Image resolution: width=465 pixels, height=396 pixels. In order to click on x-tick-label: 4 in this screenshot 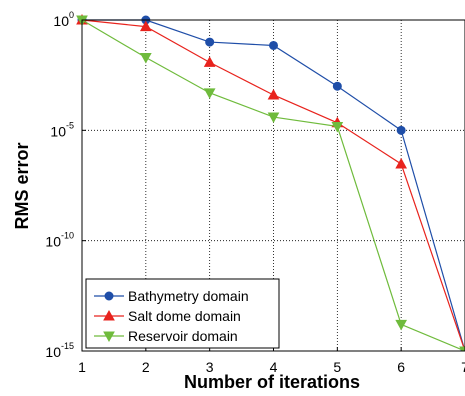, I will do `click(274, 367)`.